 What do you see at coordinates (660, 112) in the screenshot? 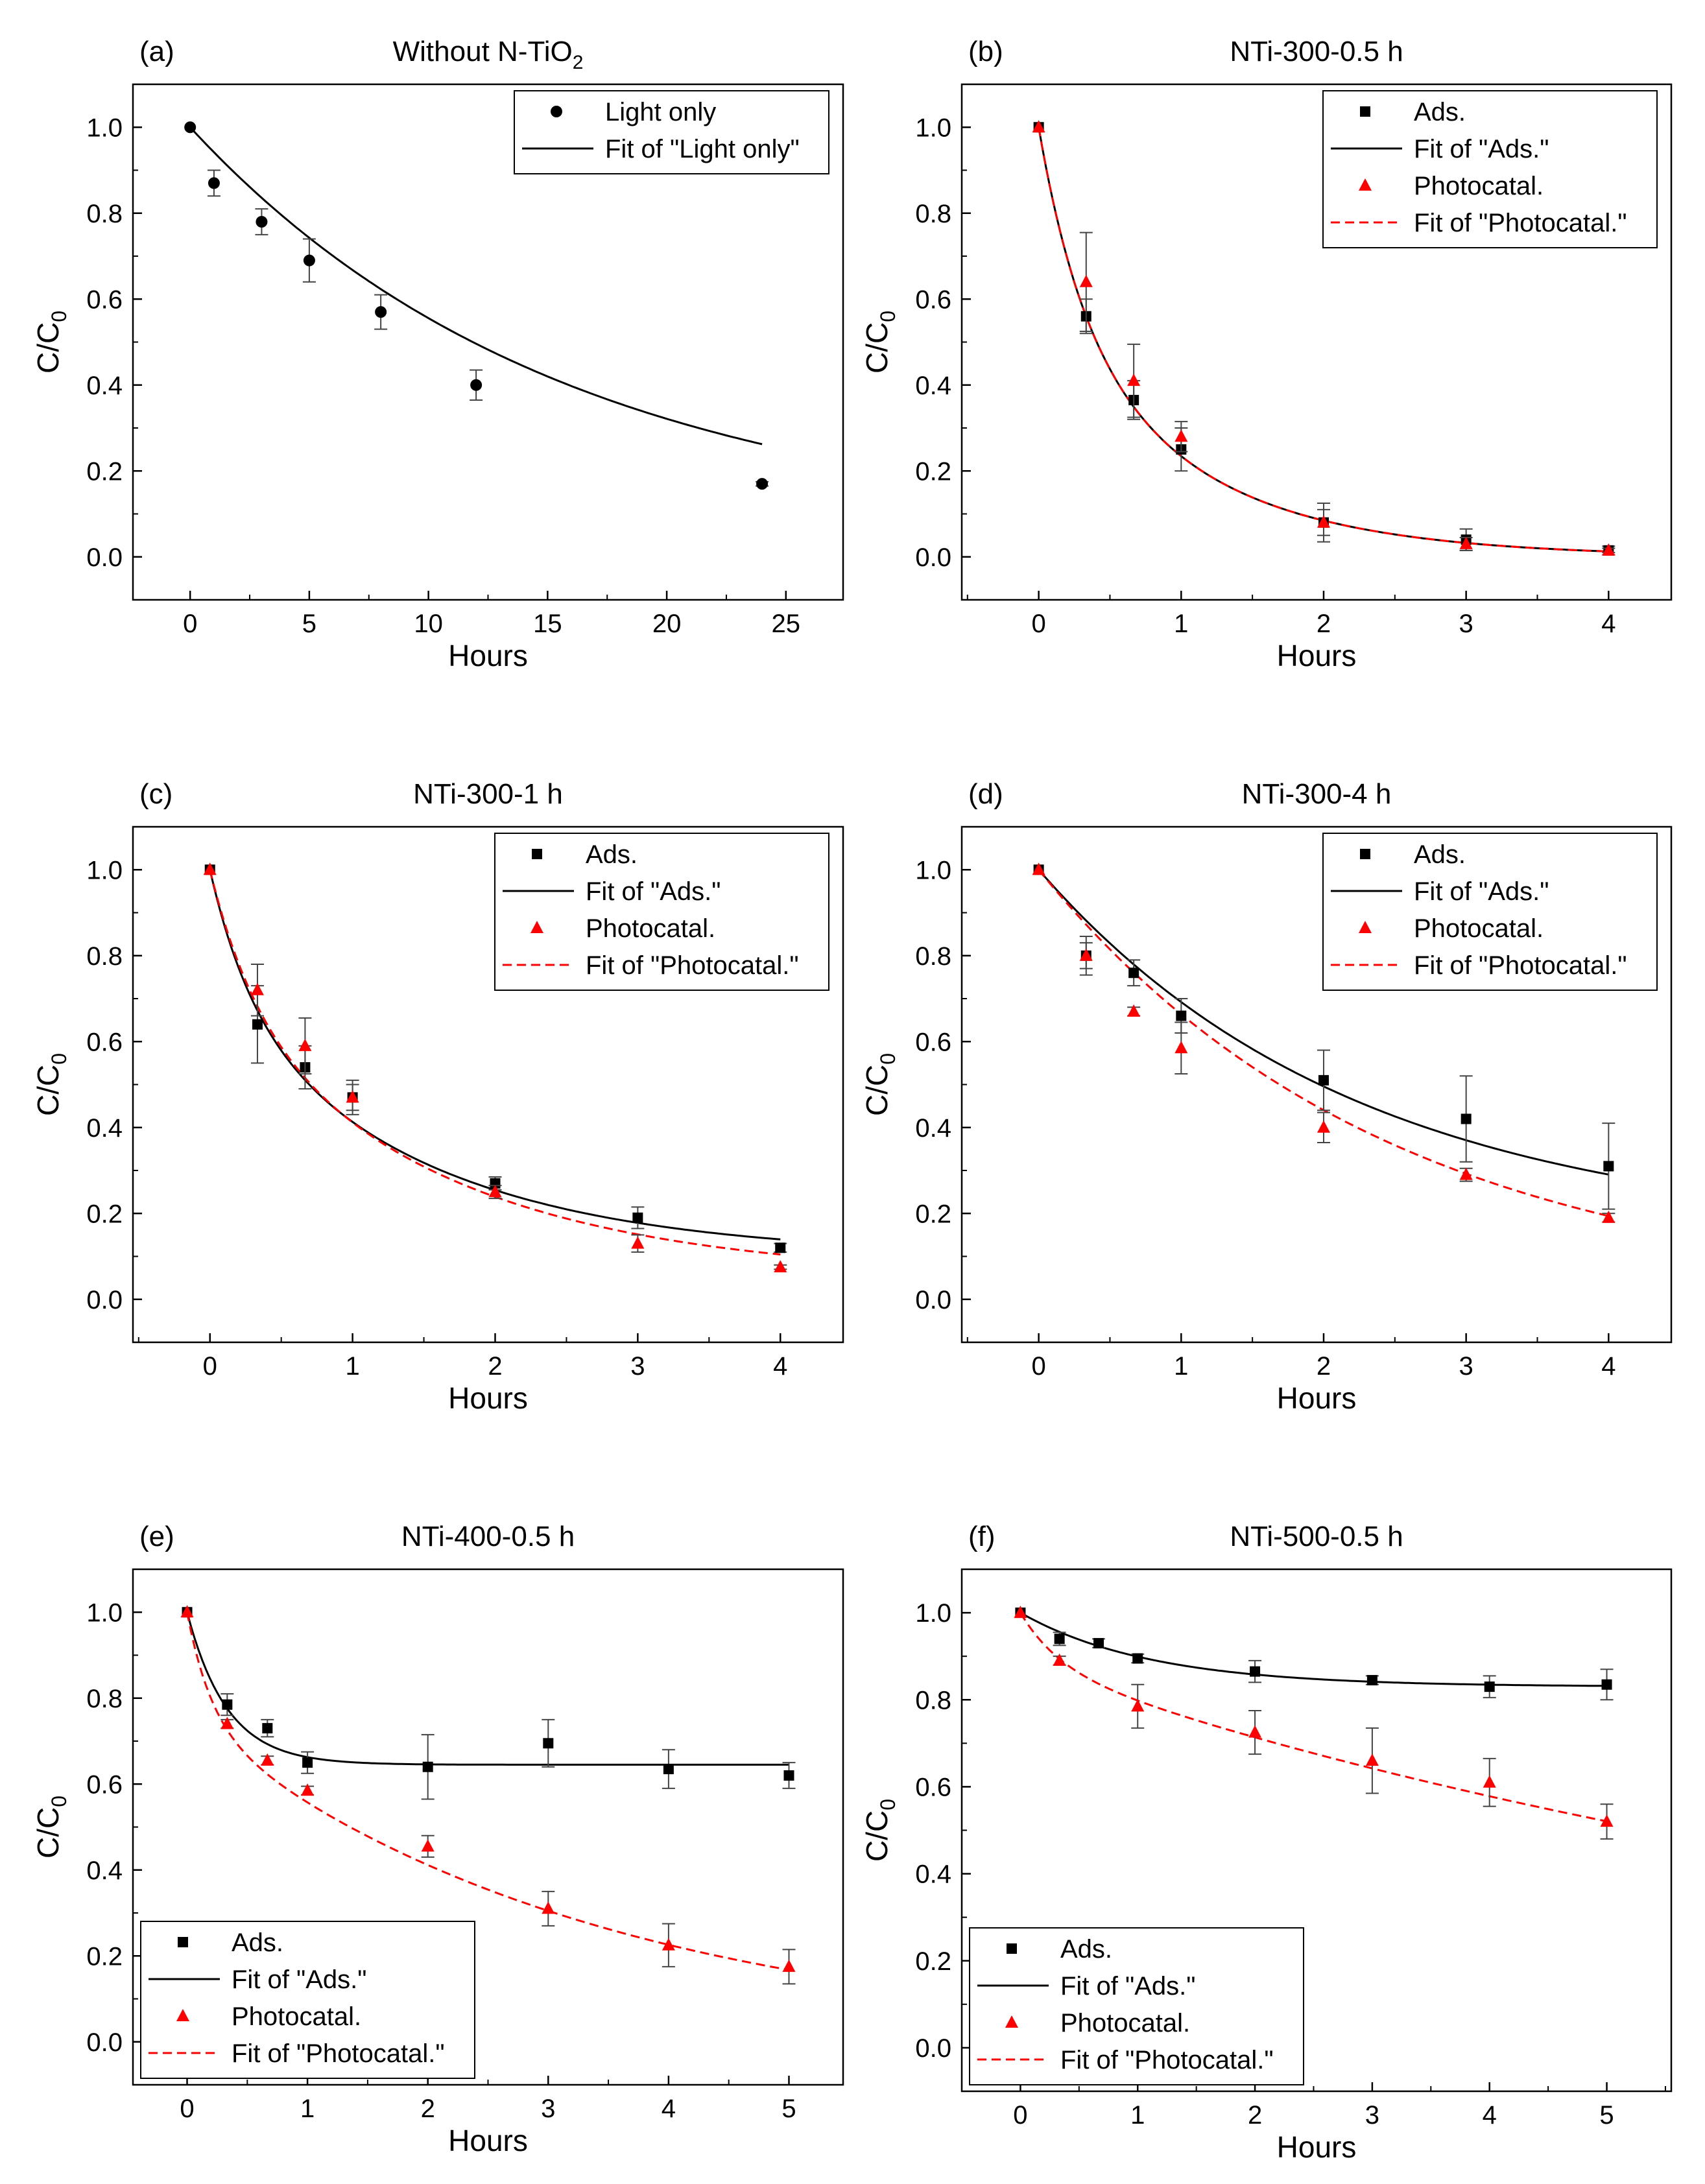
I see `legend-label: Light only` at bounding box center [660, 112].